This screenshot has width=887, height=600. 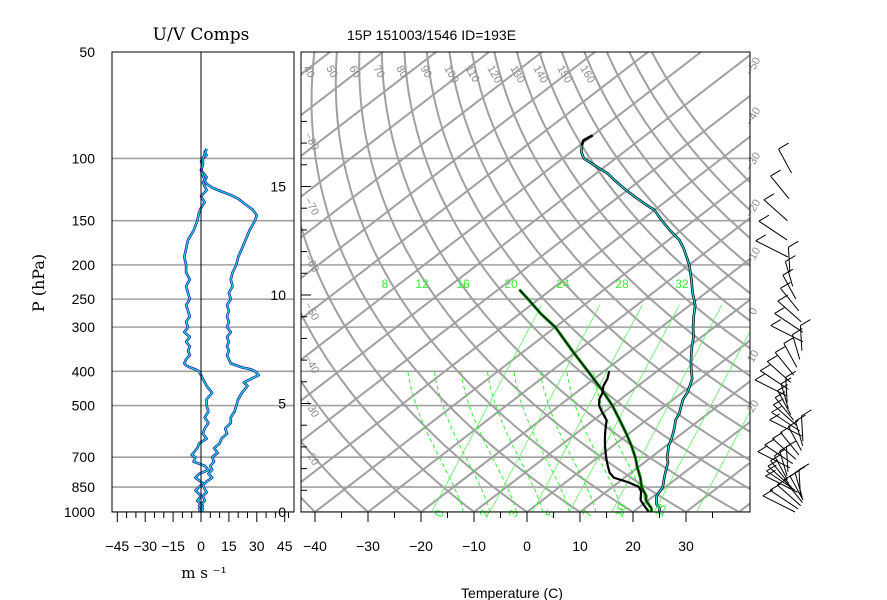 I want to click on isotherm-edge-label: −70, so click(x=311, y=207).